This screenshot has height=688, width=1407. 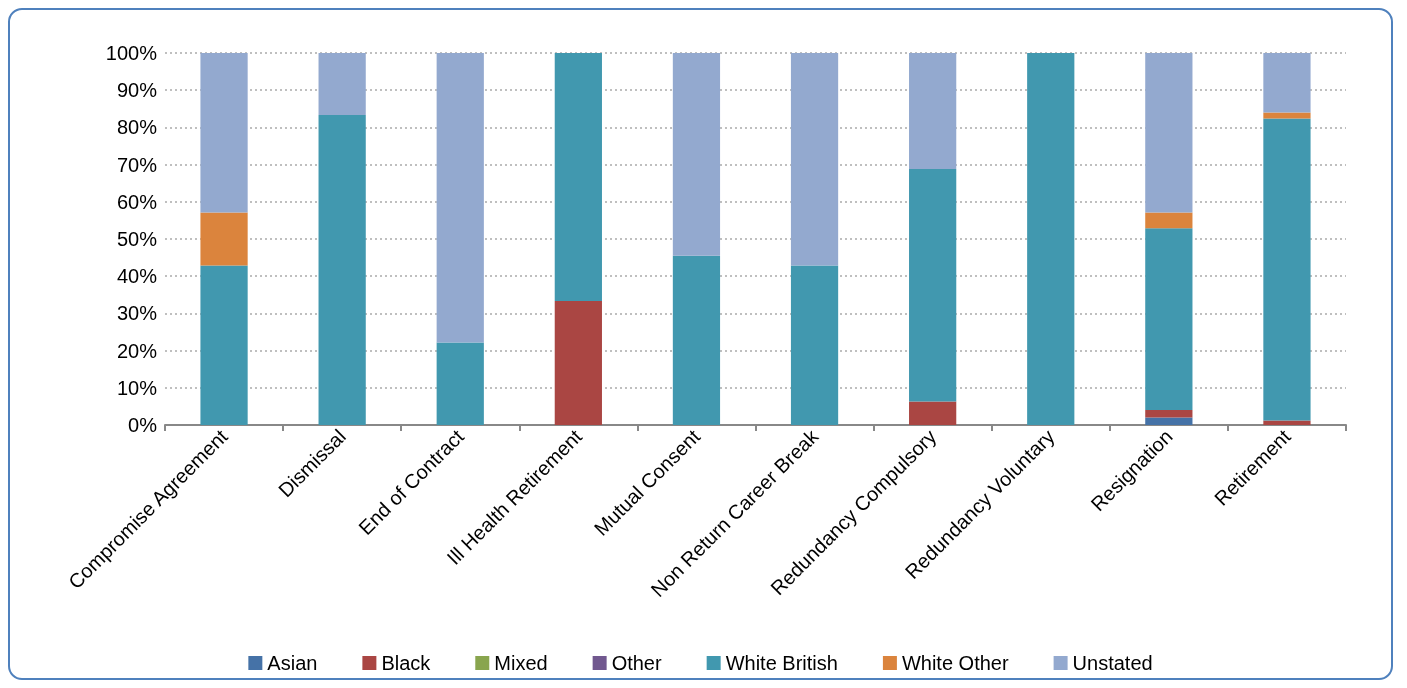 I want to click on y-tick-label: 100%, so click(x=131, y=53).